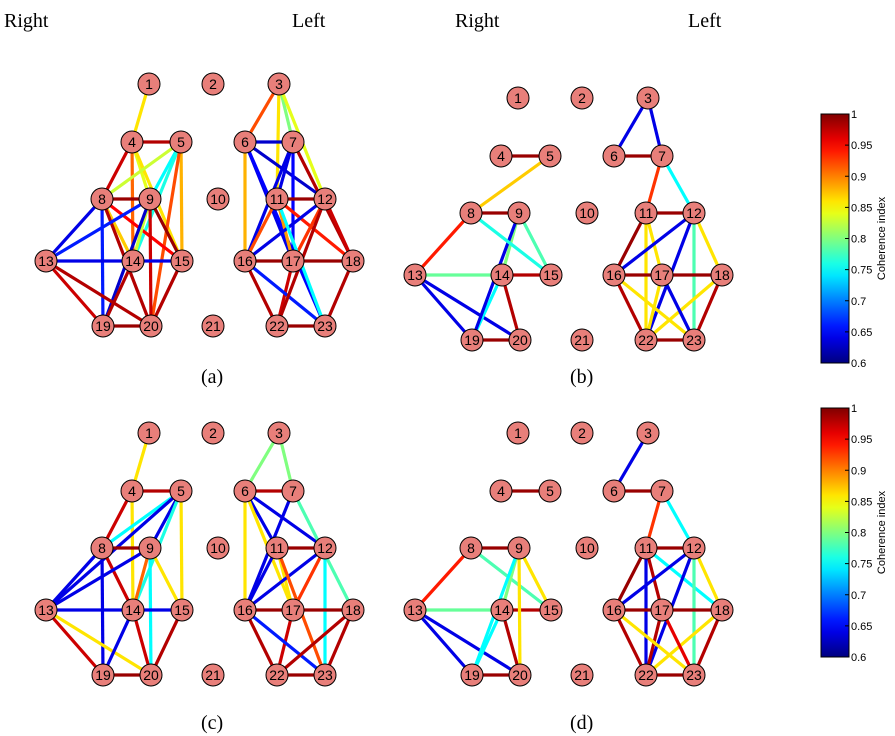 The width and height of the screenshot is (895, 736). I want to click on colorbar-tick-label: 0.8, so click(858, 240).